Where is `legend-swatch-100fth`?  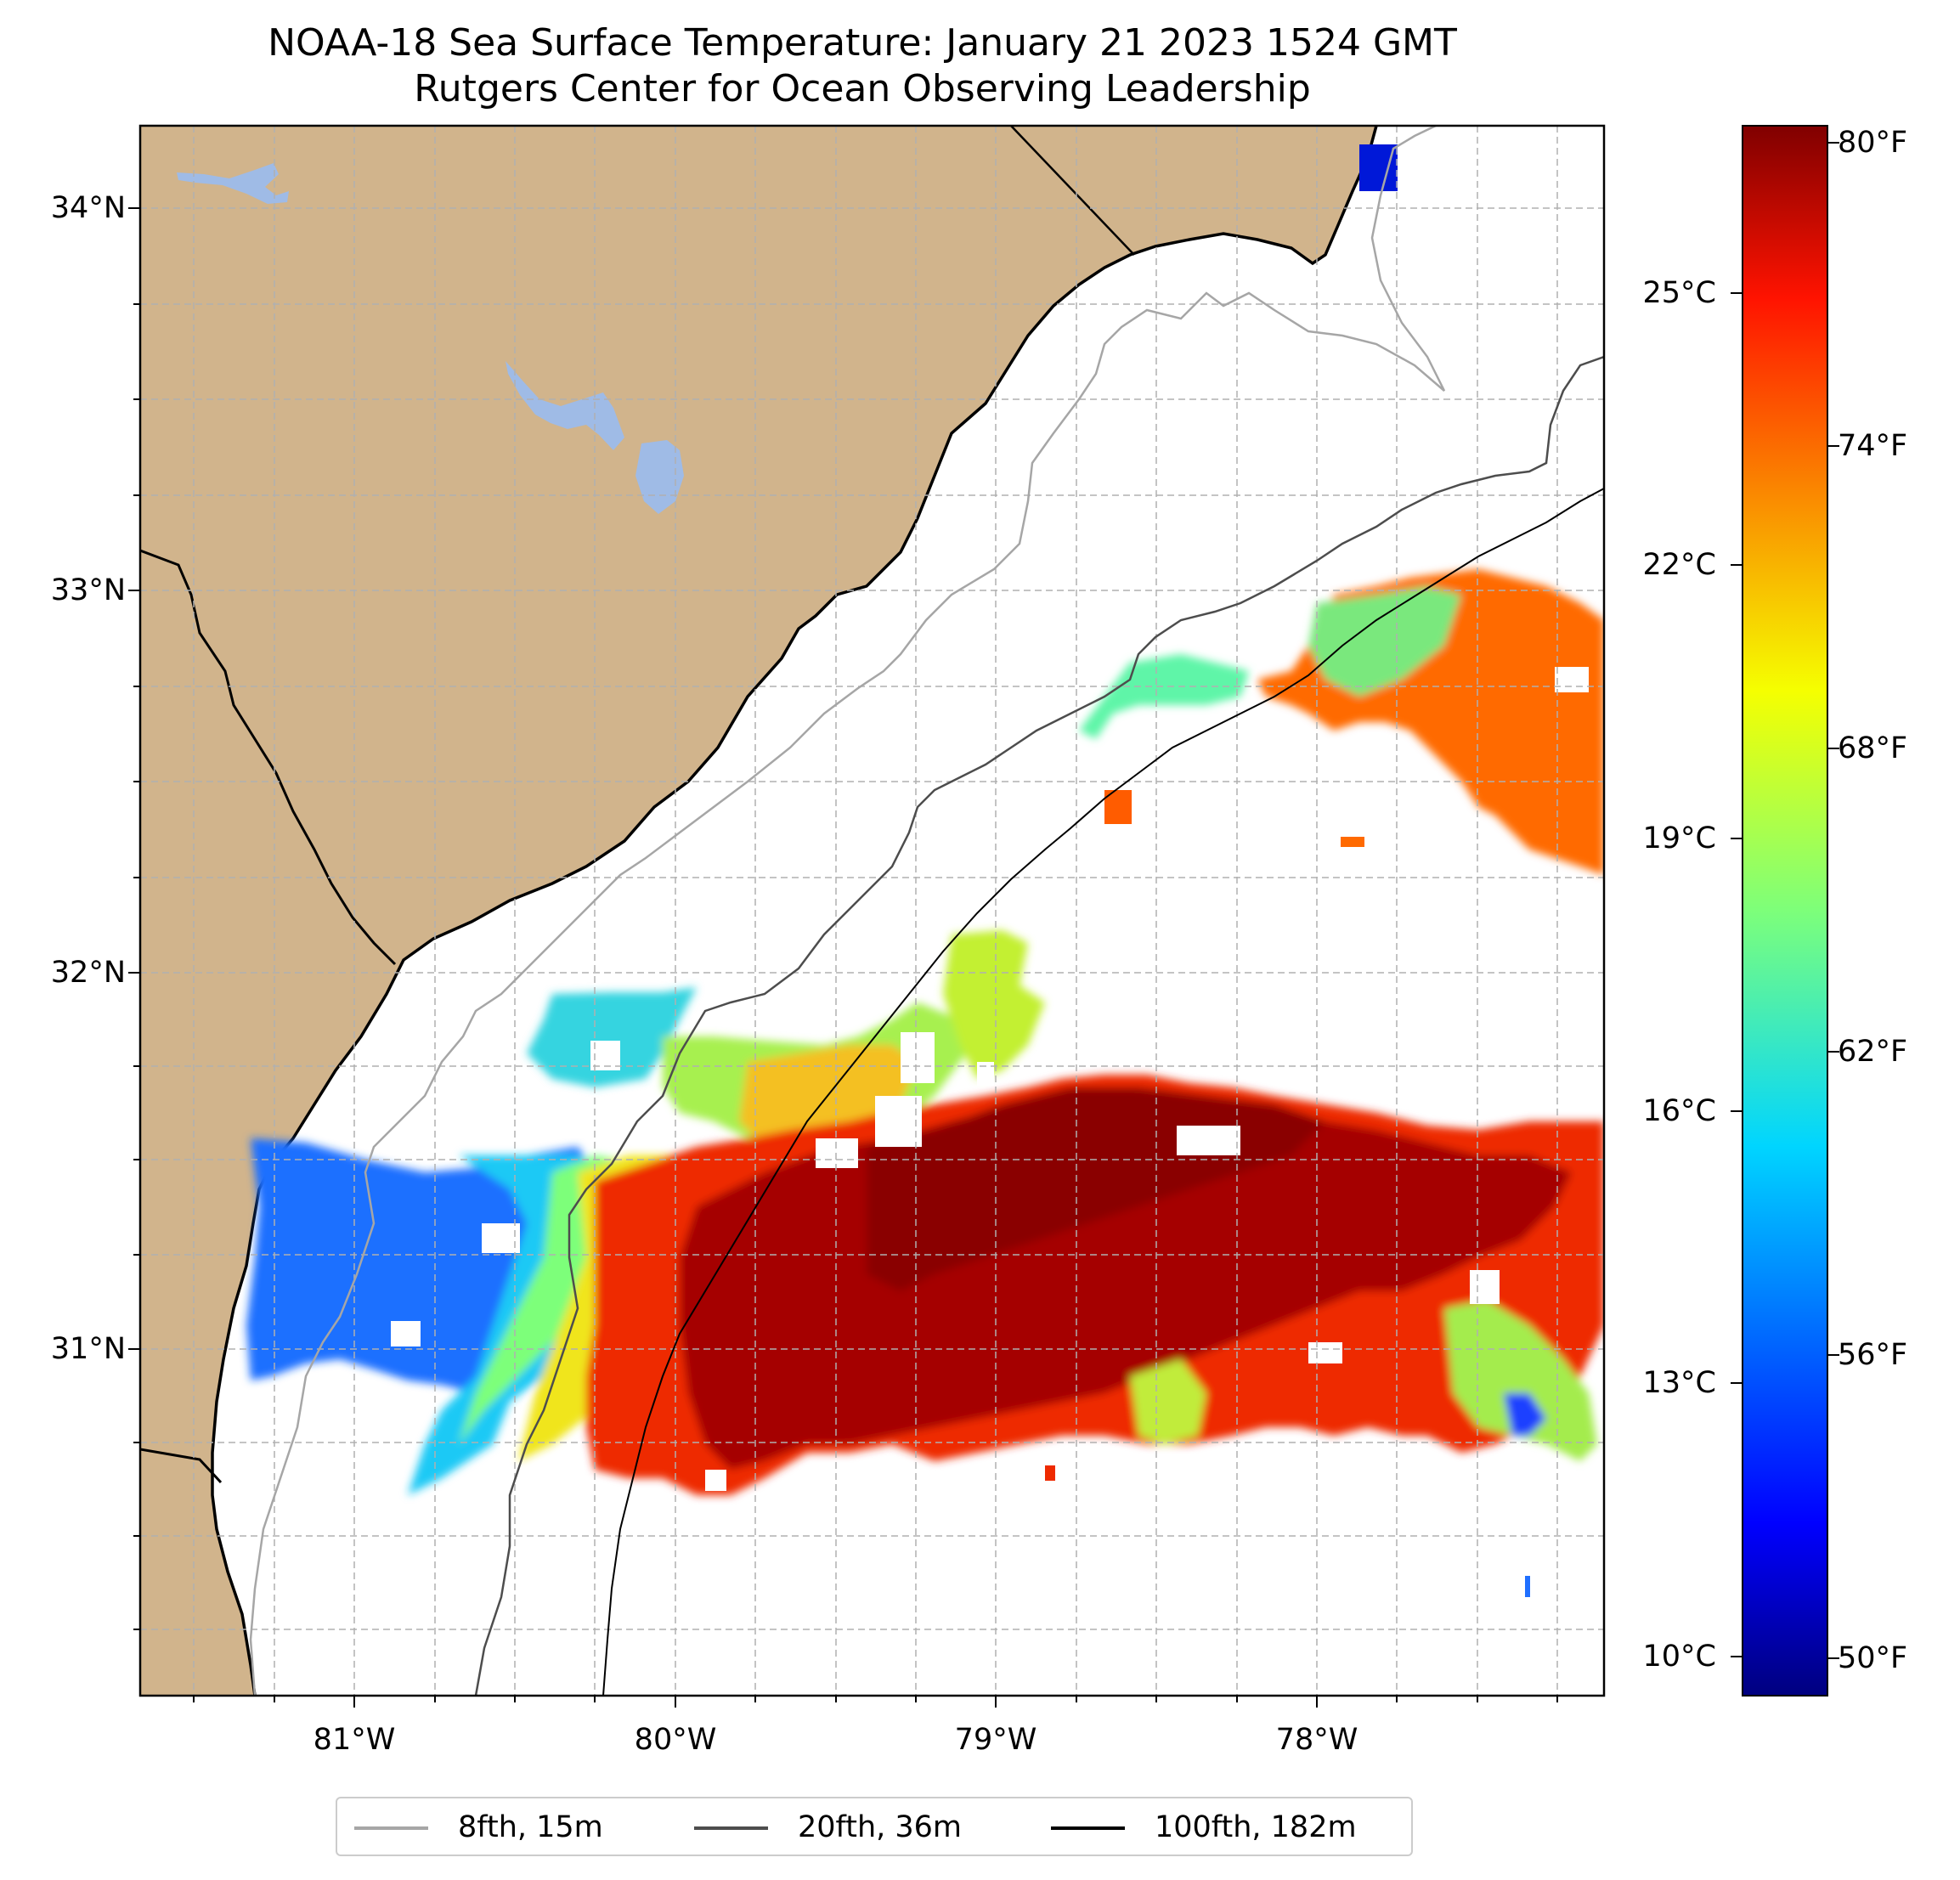 legend-swatch-100fth is located at coordinates (1088, 1828).